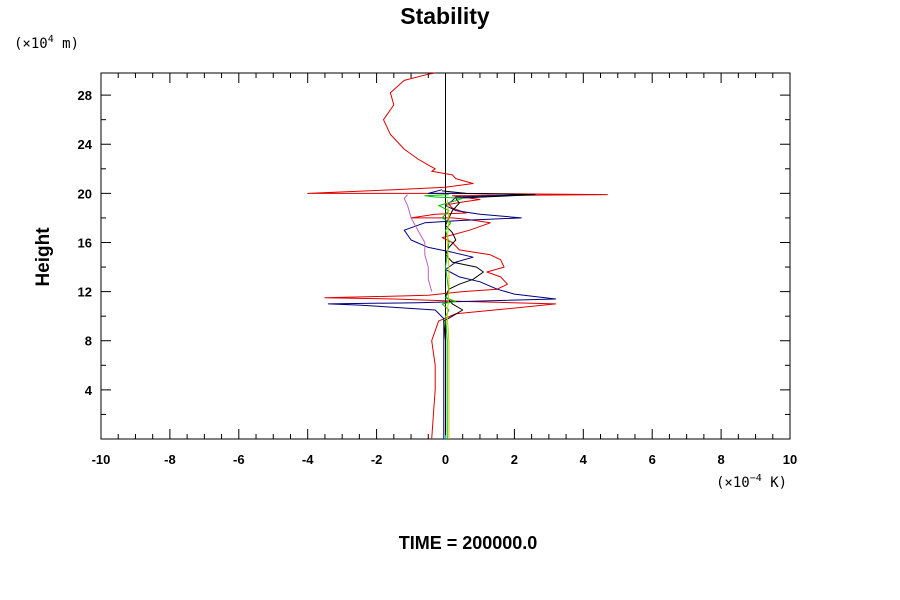 The height and width of the screenshot is (600, 900). Describe the element at coordinates (66, 44) in the screenshot. I see `y-unit-suffix: m)` at that location.